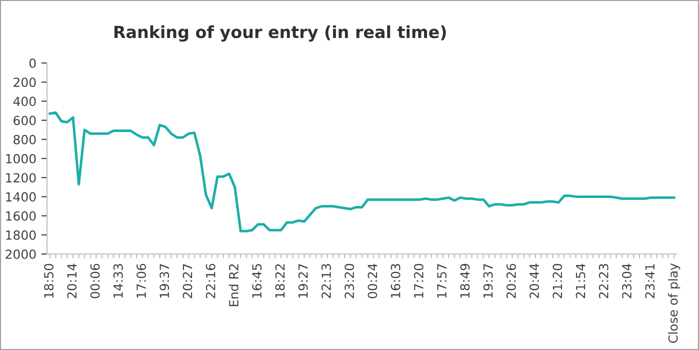  Describe the element at coordinates (21, 216) in the screenshot. I see `y-tick-label: 1600` at that location.